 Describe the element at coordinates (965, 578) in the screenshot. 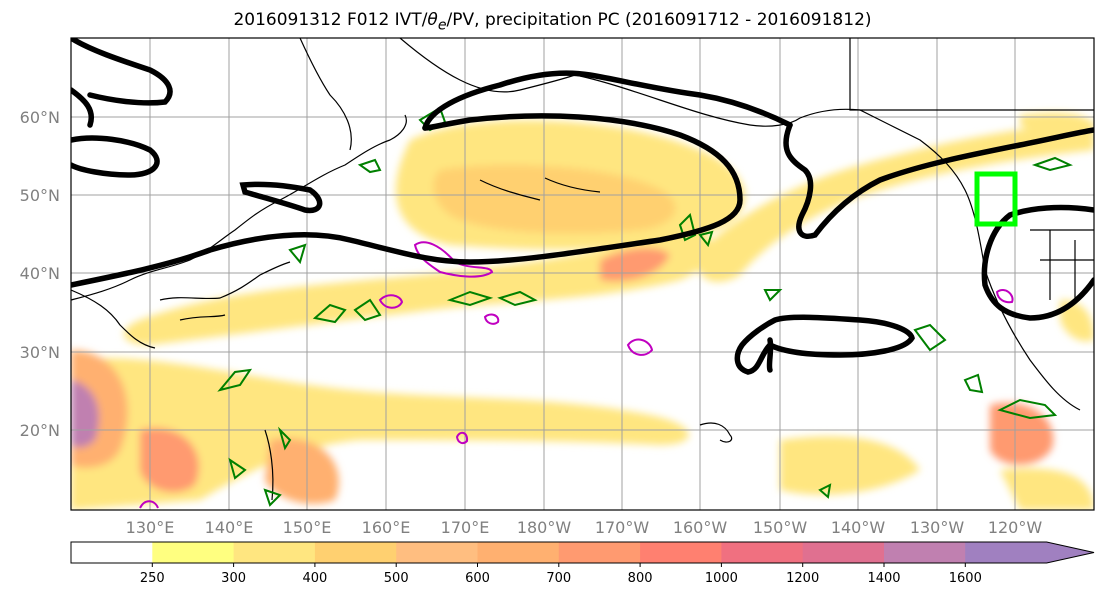

I see `colorbar-tick-label: 1600` at that location.